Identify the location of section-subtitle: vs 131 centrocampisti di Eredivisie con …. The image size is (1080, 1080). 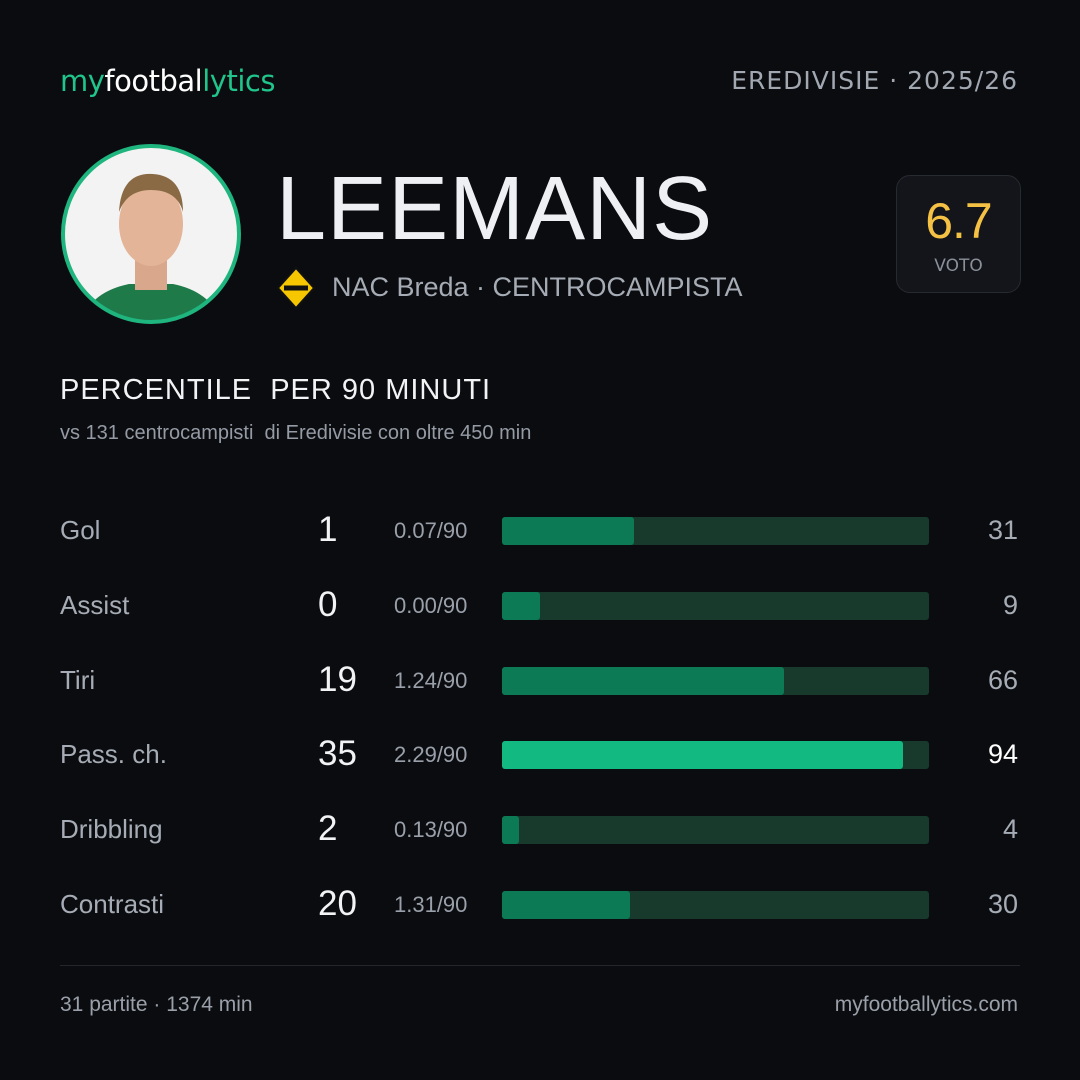
(296, 433).